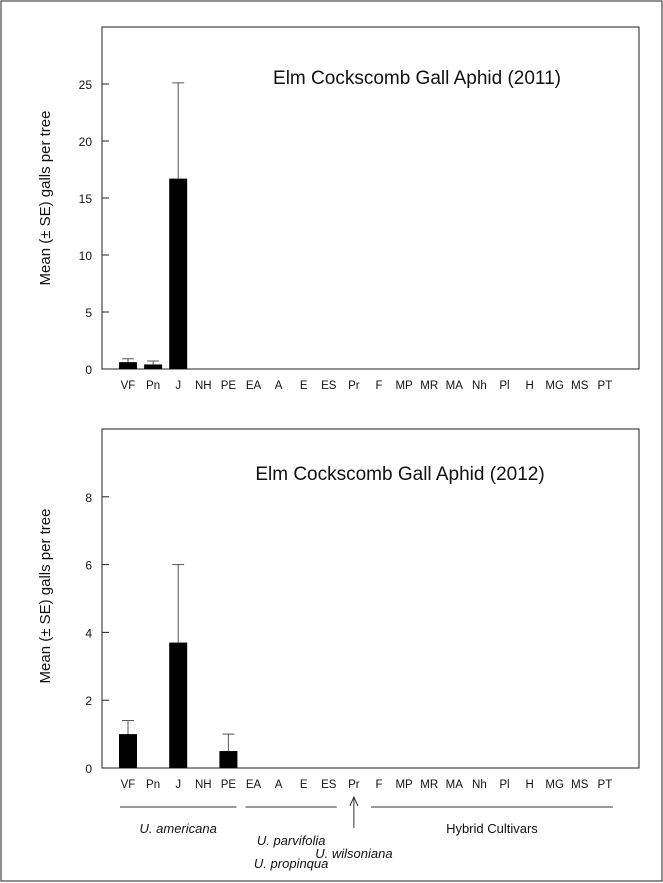 The width and height of the screenshot is (663, 883). I want to click on bar-Pn, so click(153, 366).